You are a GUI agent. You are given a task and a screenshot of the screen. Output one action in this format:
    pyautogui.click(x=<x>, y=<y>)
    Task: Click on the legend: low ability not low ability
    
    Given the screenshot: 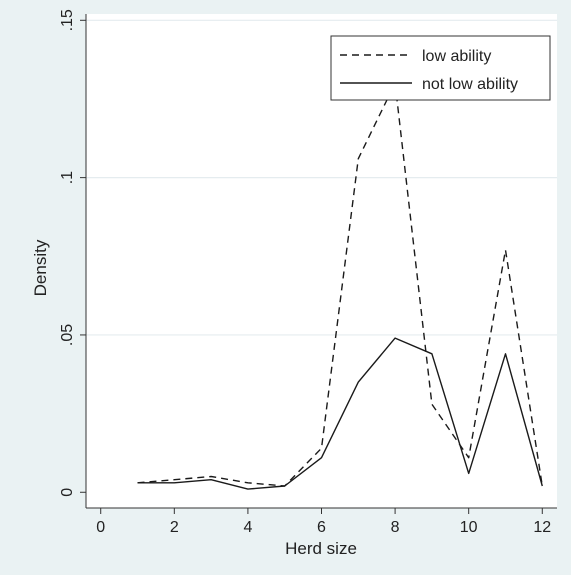 What is the action you would take?
    pyautogui.click(x=440, y=68)
    